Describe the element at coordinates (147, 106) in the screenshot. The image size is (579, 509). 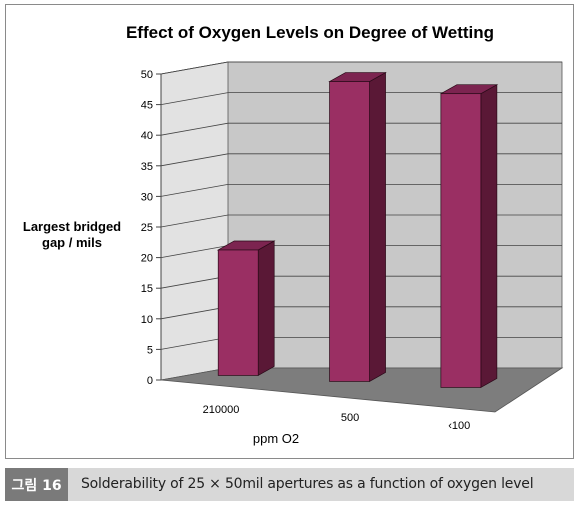
I see `y-tick-label: 45` at that location.